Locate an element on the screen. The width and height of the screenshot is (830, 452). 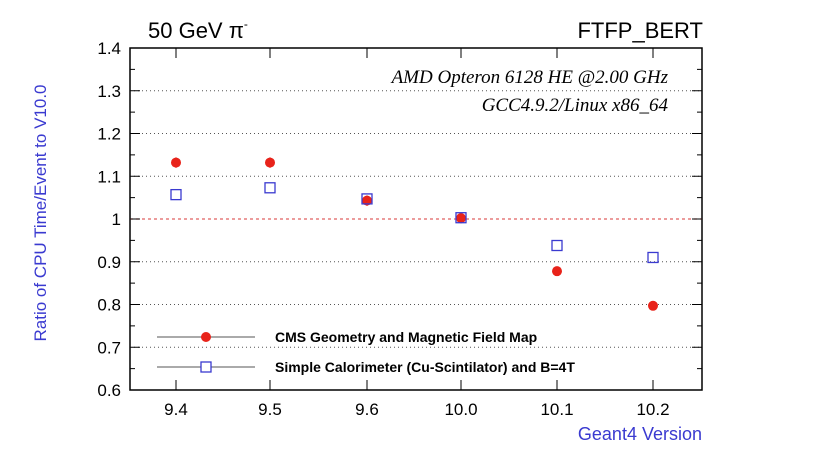
y-tick-label: 0.9 is located at coordinates (109, 262).